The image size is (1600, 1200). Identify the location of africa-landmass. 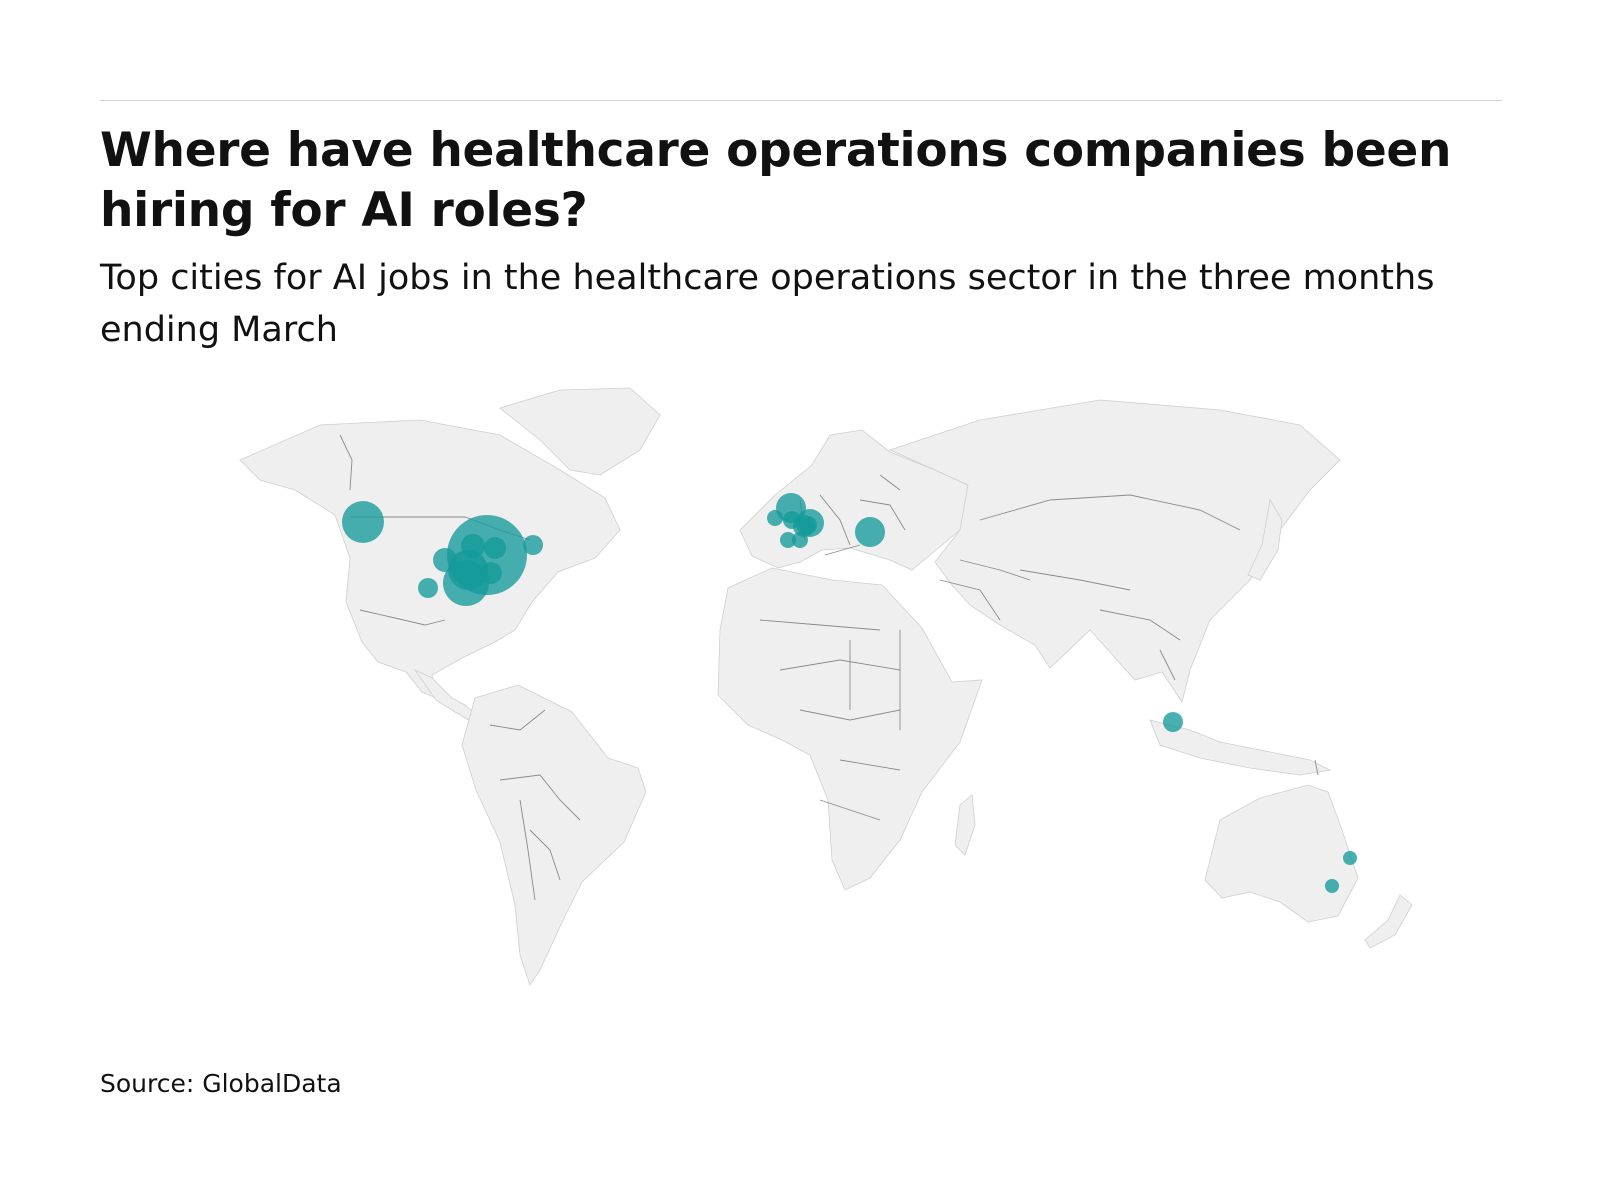
(850, 729).